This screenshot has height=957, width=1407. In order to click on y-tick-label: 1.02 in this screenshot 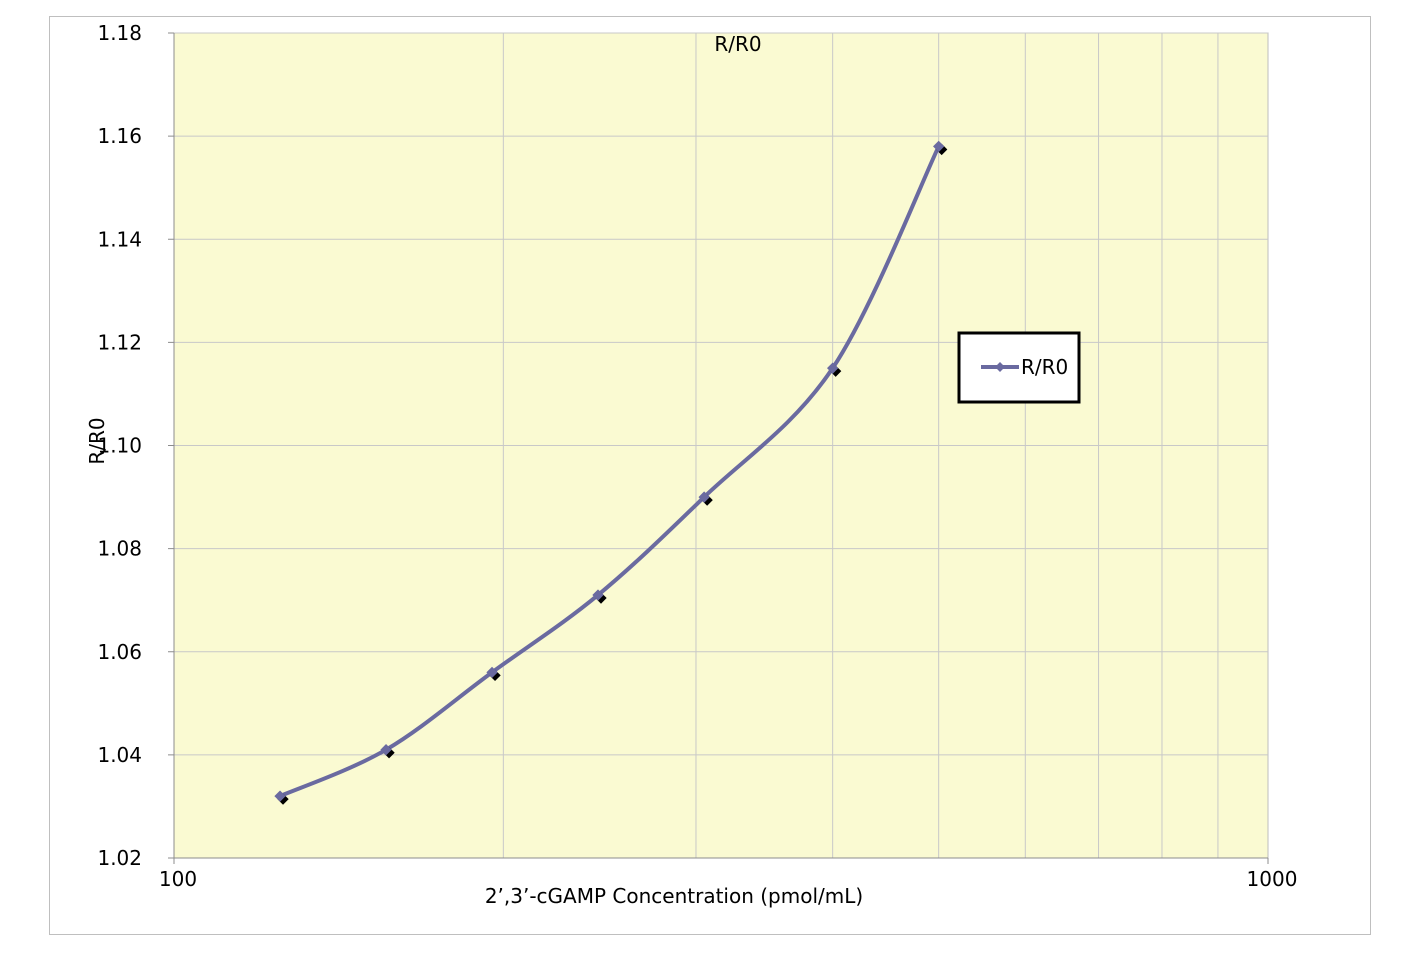, I will do `click(119, 858)`.